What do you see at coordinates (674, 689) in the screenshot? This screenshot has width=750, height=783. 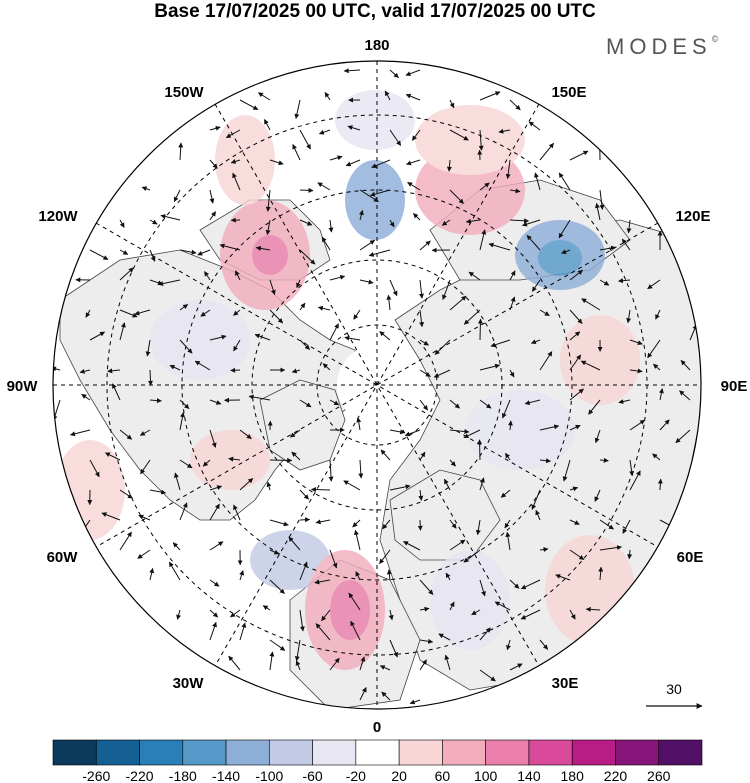 I see `wind-reference-label: 30` at bounding box center [674, 689].